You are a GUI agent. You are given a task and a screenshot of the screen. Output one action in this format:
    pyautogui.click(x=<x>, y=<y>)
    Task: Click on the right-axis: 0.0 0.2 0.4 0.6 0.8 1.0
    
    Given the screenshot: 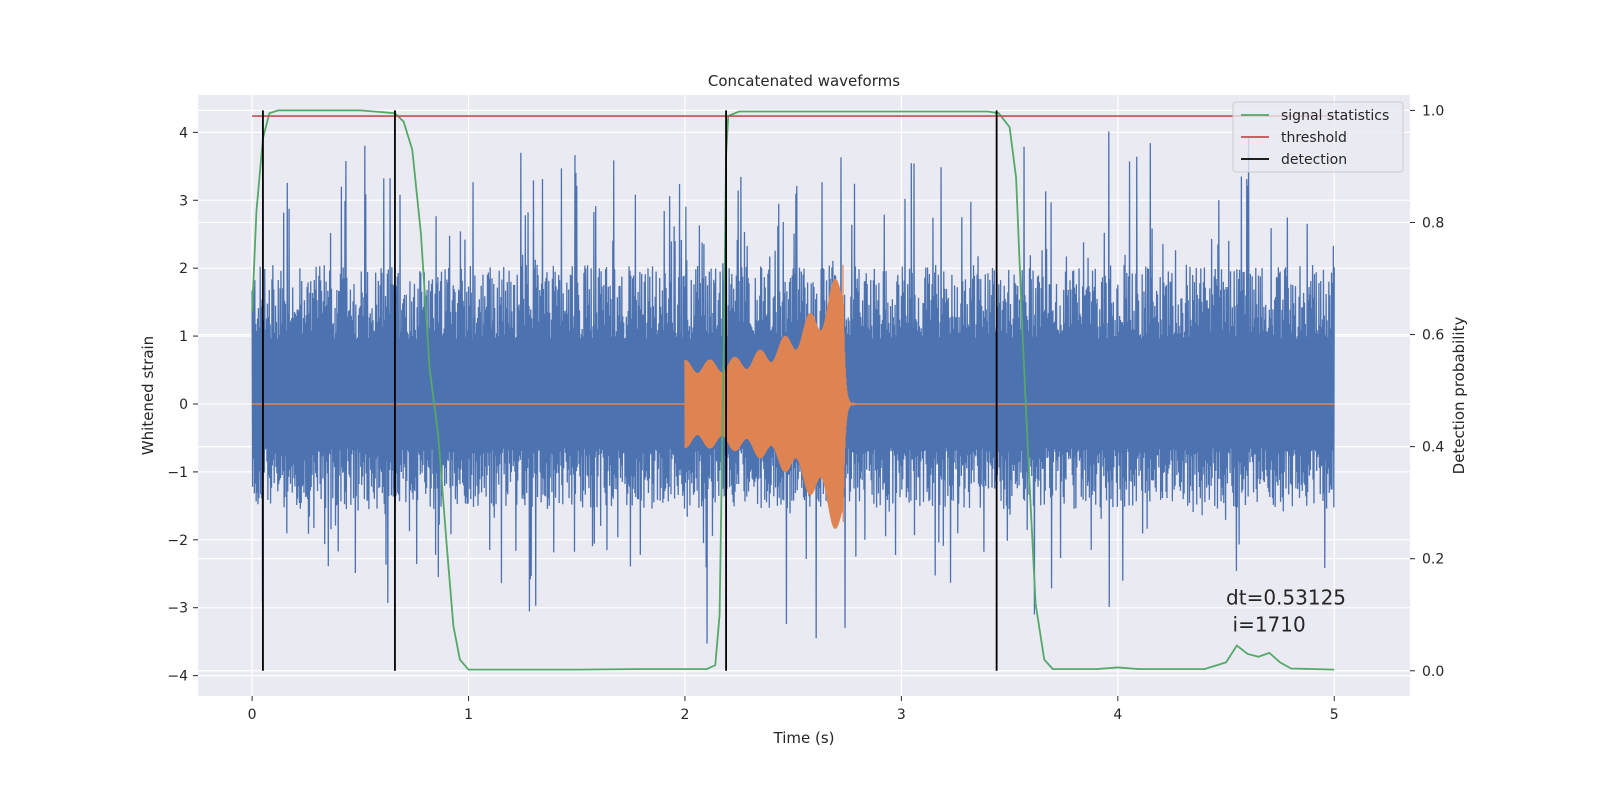 What is the action you would take?
    pyautogui.click(x=1427, y=391)
    